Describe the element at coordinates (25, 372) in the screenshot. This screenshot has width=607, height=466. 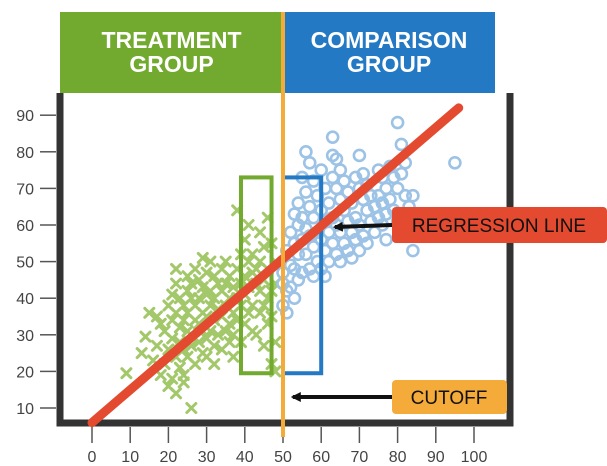
I see `y-tick-label: 20` at that location.